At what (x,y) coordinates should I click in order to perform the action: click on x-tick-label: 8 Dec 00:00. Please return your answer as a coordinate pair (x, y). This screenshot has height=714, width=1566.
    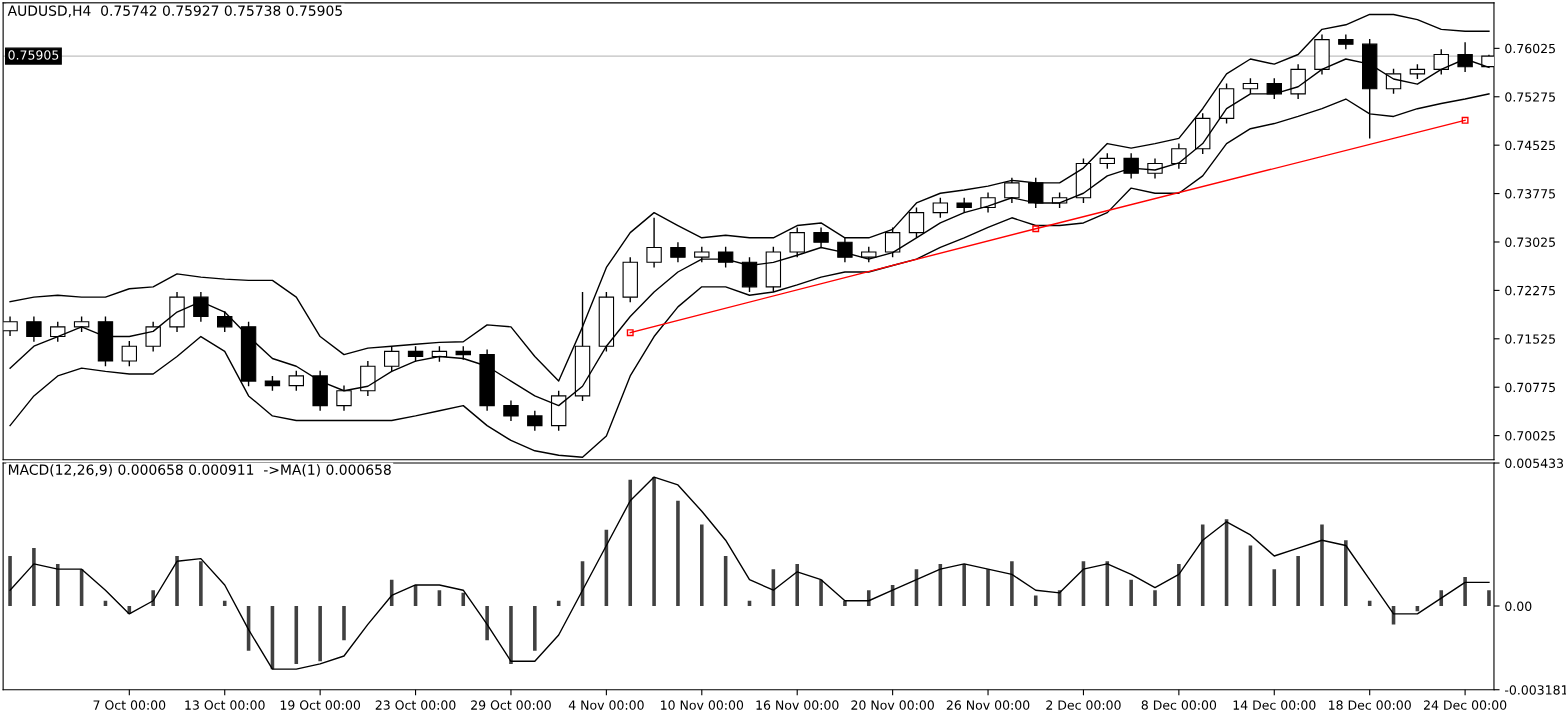
    Looking at the image, I should click on (1179, 705).